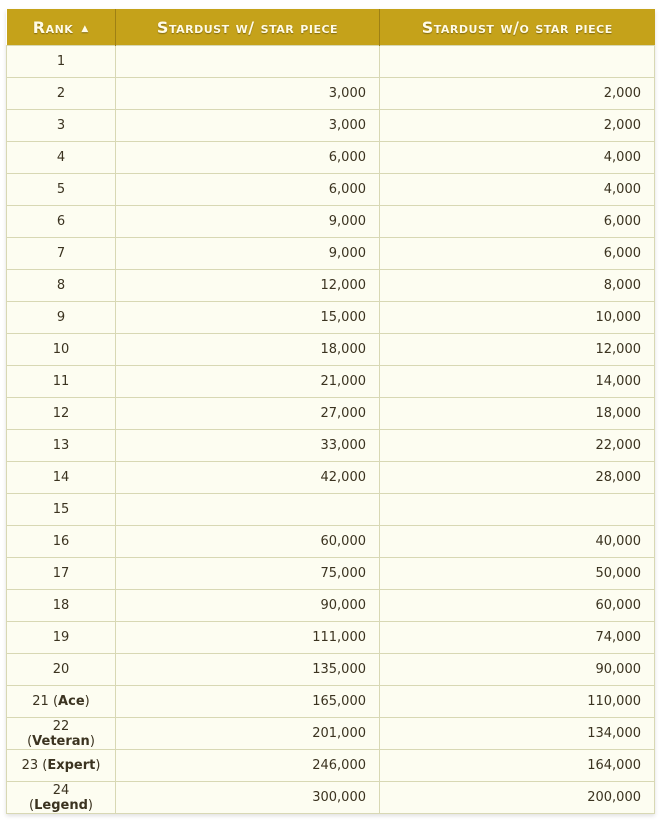  What do you see at coordinates (247, 797) in the screenshot?
I see `stardust-with-star-piece-cell: 300,000` at bounding box center [247, 797].